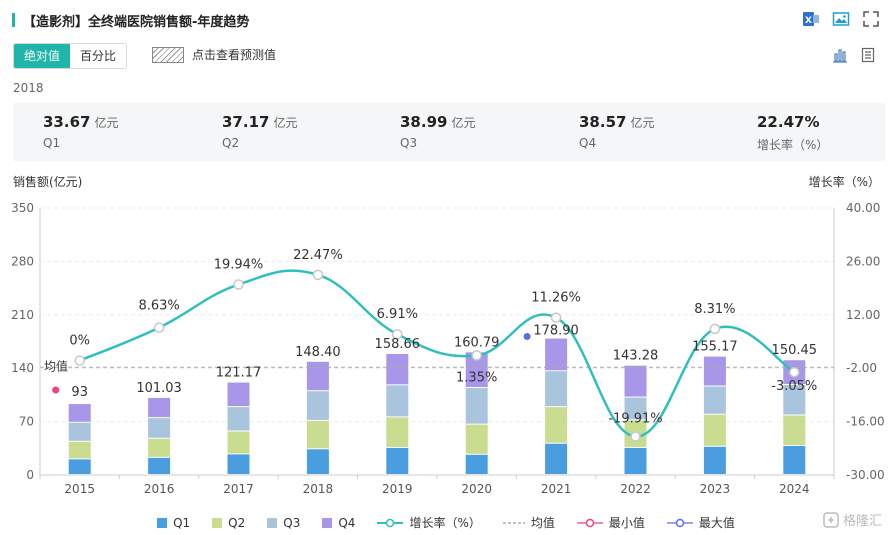  I want to click on y-tick-label: 280, so click(22, 261).